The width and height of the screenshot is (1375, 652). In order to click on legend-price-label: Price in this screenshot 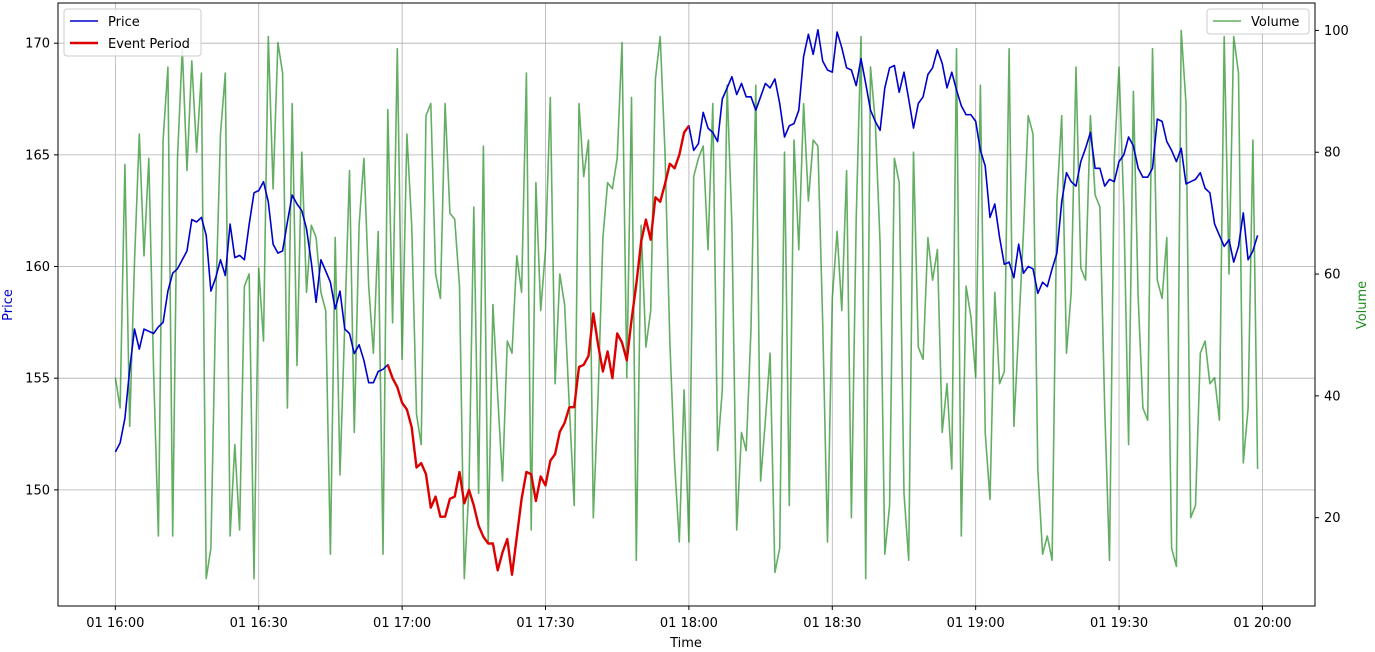, I will do `click(124, 22)`.